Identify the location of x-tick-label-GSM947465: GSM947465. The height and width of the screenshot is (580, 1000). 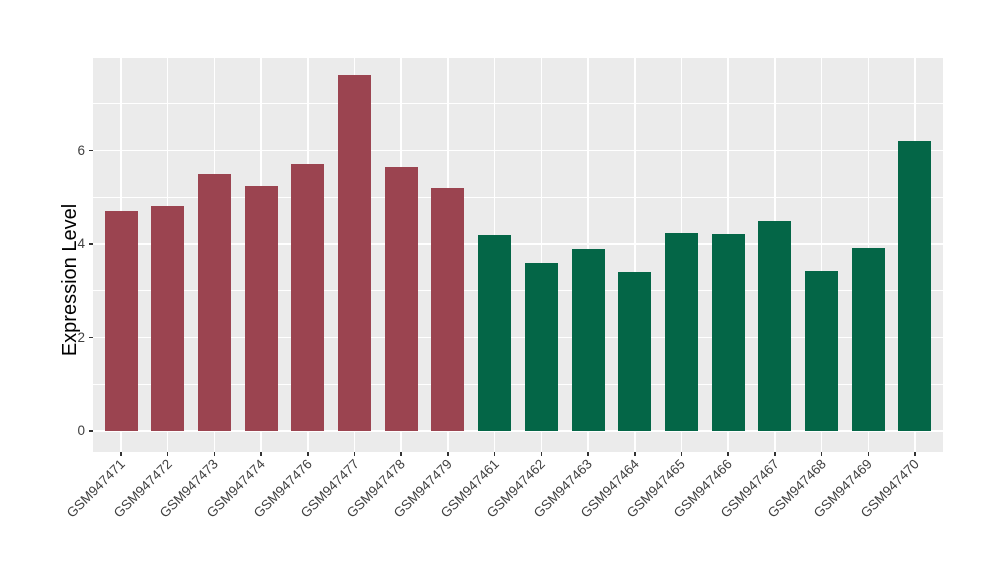
(656, 488).